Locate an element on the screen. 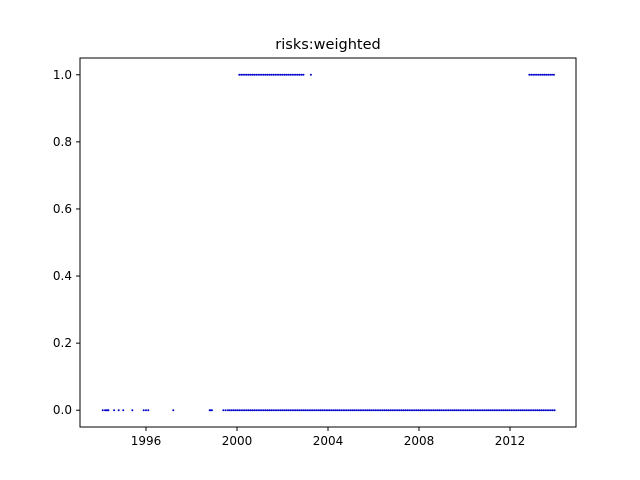 This screenshot has width=640, height=480. y-tick-label: 0.6 is located at coordinates (62, 209).